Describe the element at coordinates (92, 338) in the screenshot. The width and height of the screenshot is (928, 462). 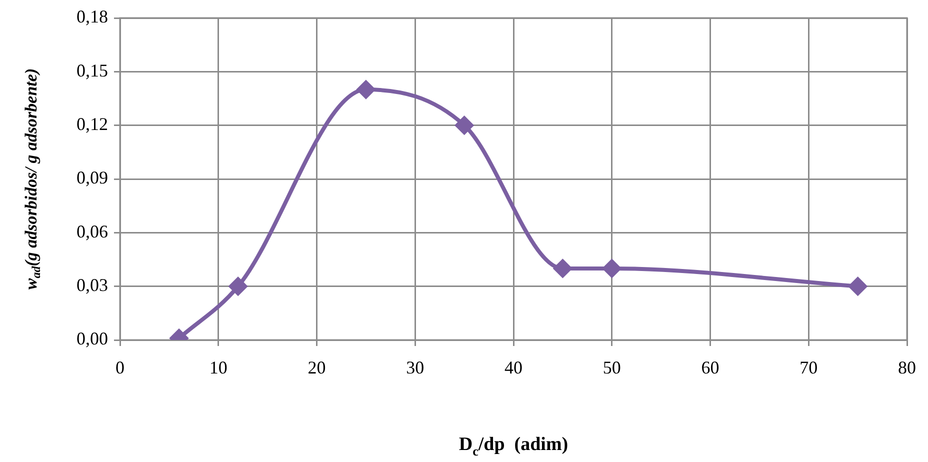
I see `y-tick-label: 0,00` at that location.